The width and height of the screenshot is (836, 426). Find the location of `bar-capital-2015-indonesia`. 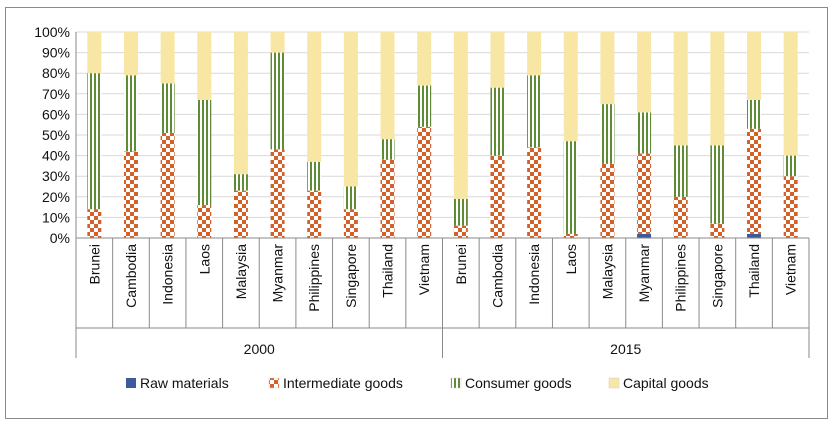

bar-capital-2015-indonesia is located at coordinates (534, 54).